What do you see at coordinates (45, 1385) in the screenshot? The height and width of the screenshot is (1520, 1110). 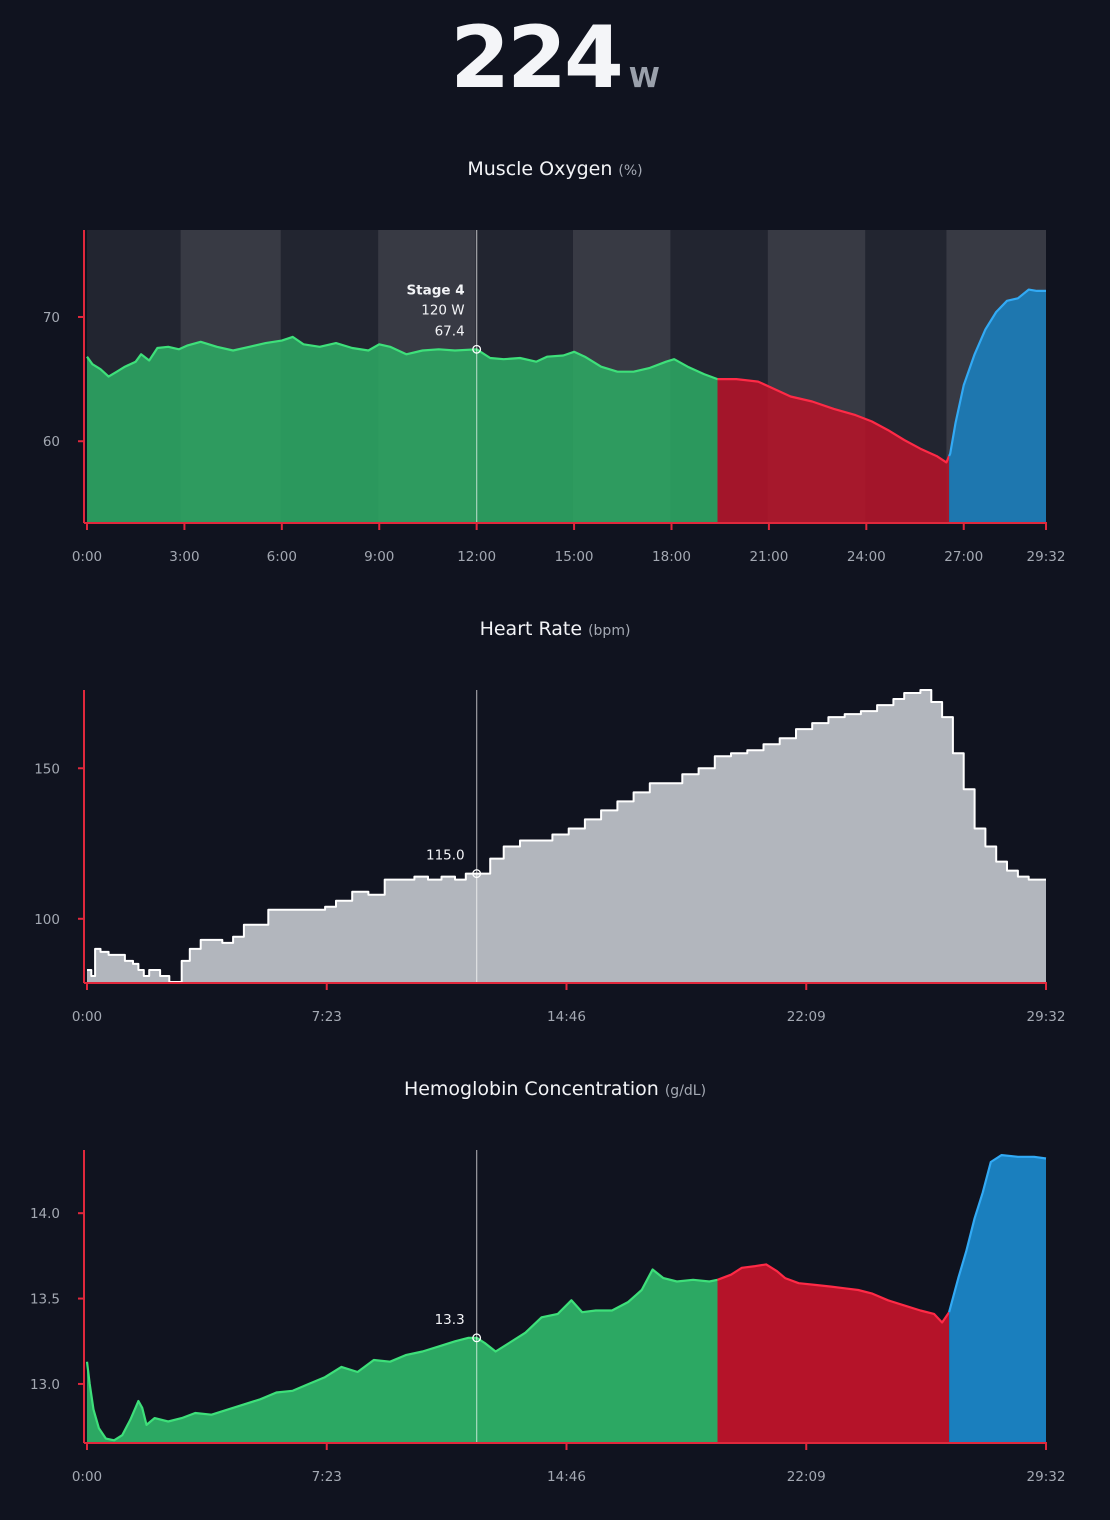 I see `y-tick-label: 13.0` at bounding box center [45, 1385].